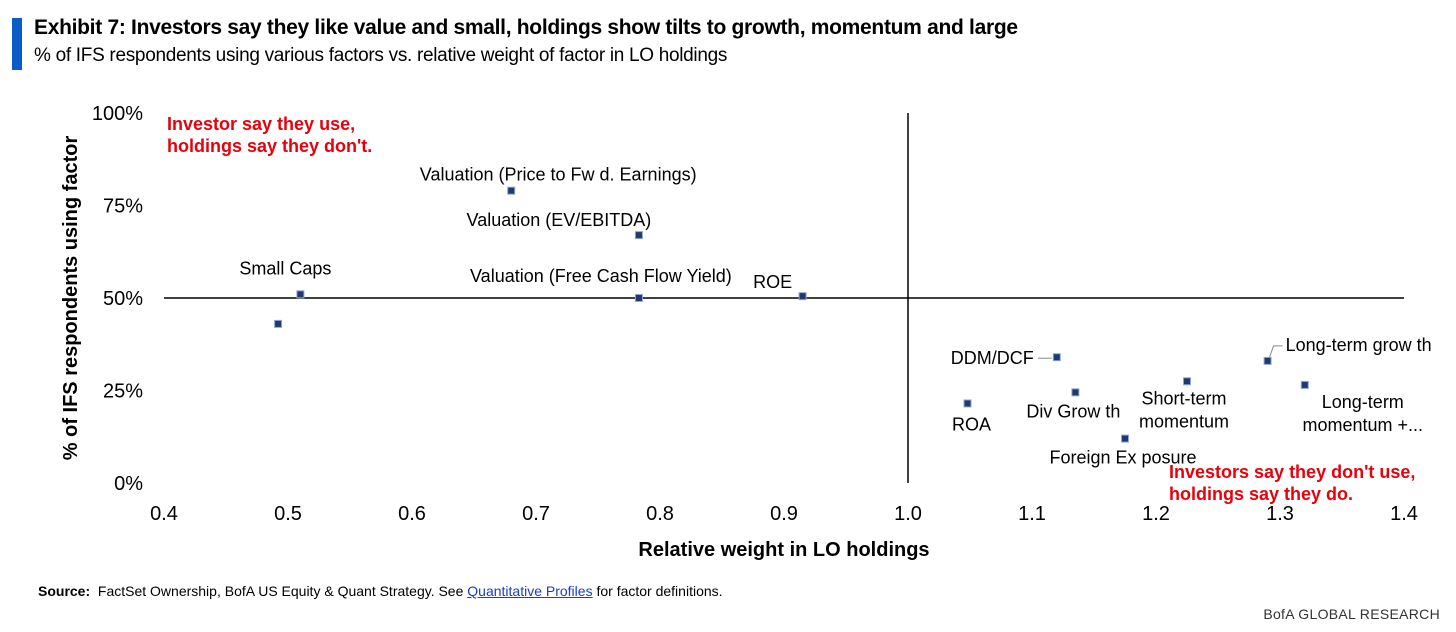 Image resolution: width=1456 pixels, height=632 pixels. Describe the element at coordinates (288, 514) in the screenshot. I see `x-tick-label: 0.5` at that location.